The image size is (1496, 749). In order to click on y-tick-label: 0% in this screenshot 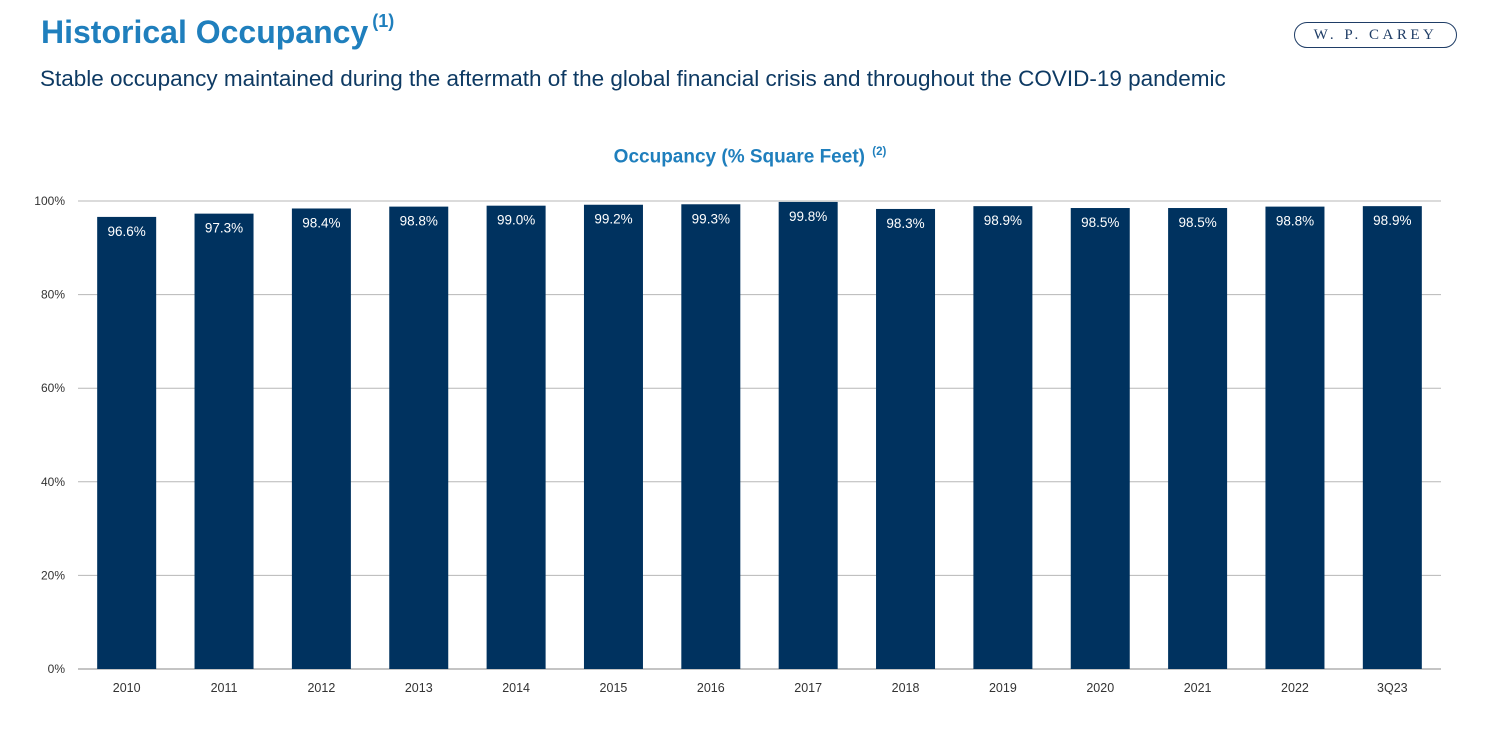, I will do `click(57, 669)`.